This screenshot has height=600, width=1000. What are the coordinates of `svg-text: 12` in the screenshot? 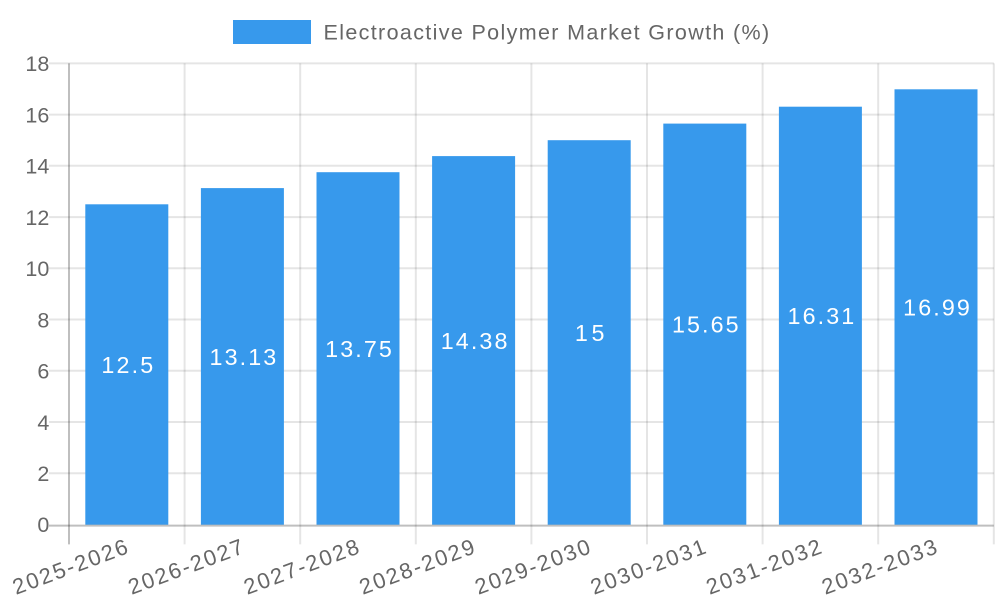 It's located at (37, 218).